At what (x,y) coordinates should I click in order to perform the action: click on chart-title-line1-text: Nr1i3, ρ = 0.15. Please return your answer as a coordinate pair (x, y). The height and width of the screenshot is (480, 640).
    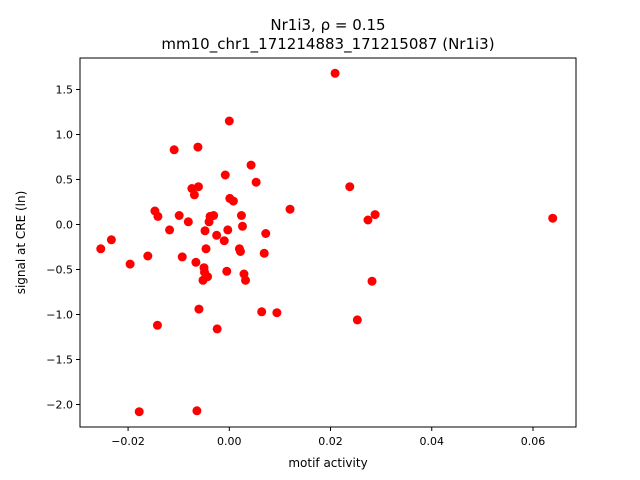
    Looking at the image, I should click on (327, 25).